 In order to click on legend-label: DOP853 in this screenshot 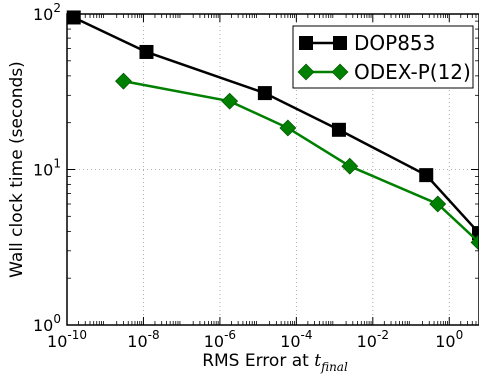, I will do `click(394, 43)`.